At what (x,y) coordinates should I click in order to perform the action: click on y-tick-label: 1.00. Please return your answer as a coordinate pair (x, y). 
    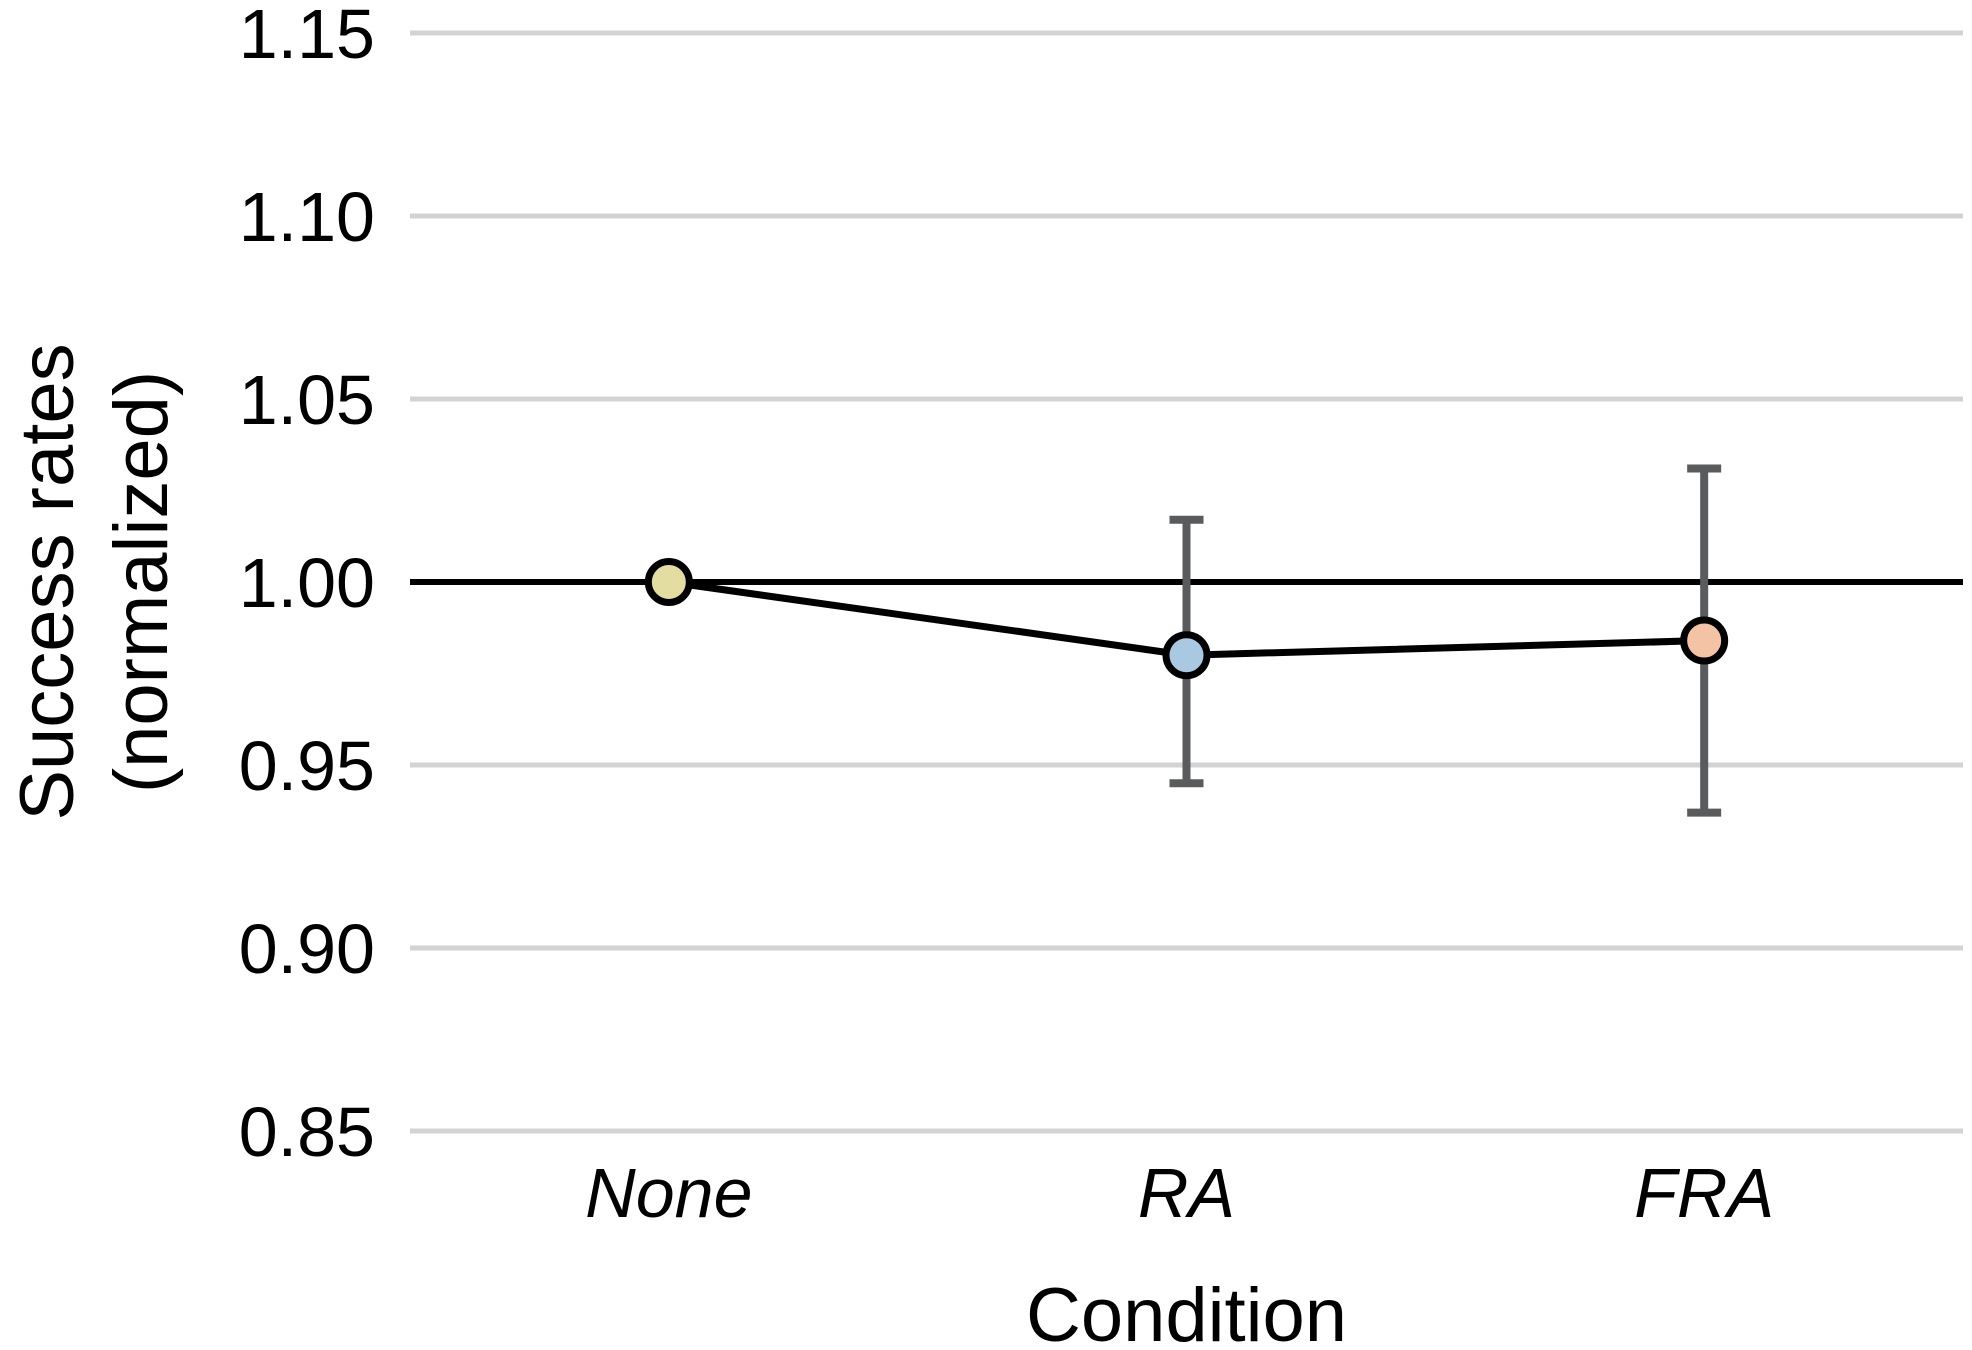
    Looking at the image, I should click on (307, 583).